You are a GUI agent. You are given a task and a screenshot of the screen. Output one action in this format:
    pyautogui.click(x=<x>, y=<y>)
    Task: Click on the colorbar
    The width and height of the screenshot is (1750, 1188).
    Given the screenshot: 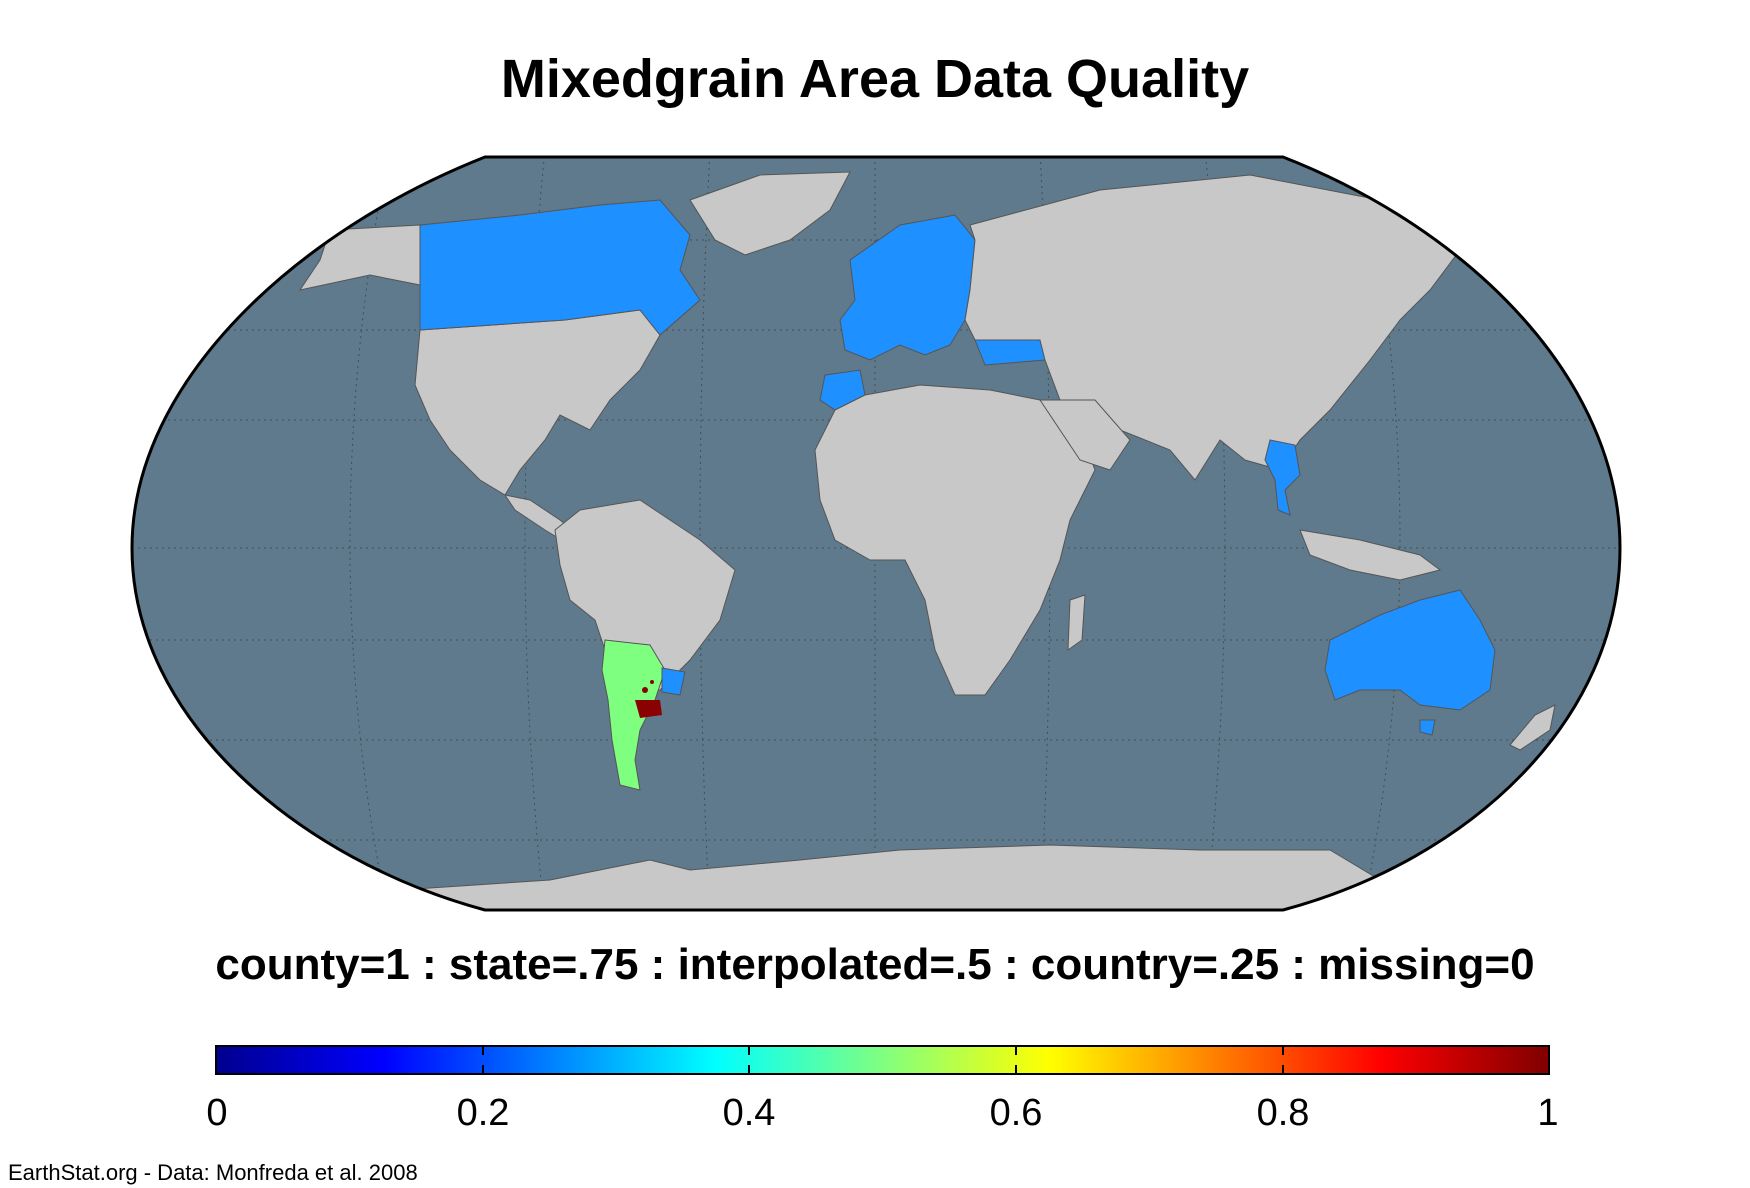 What is the action you would take?
    pyautogui.click(x=882, y=1060)
    